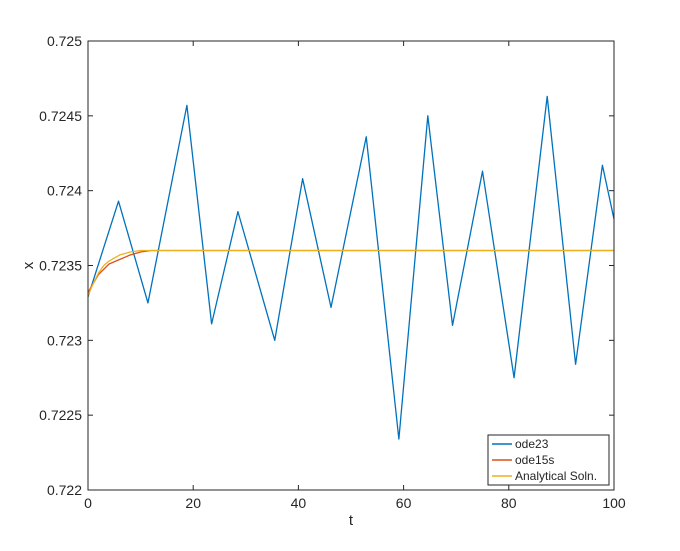 Image resolution: width=680 pixels, height=551 pixels. What do you see at coordinates (64, 191) in the screenshot?
I see `y-tick-label: 0.724` at bounding box center [64, 191].